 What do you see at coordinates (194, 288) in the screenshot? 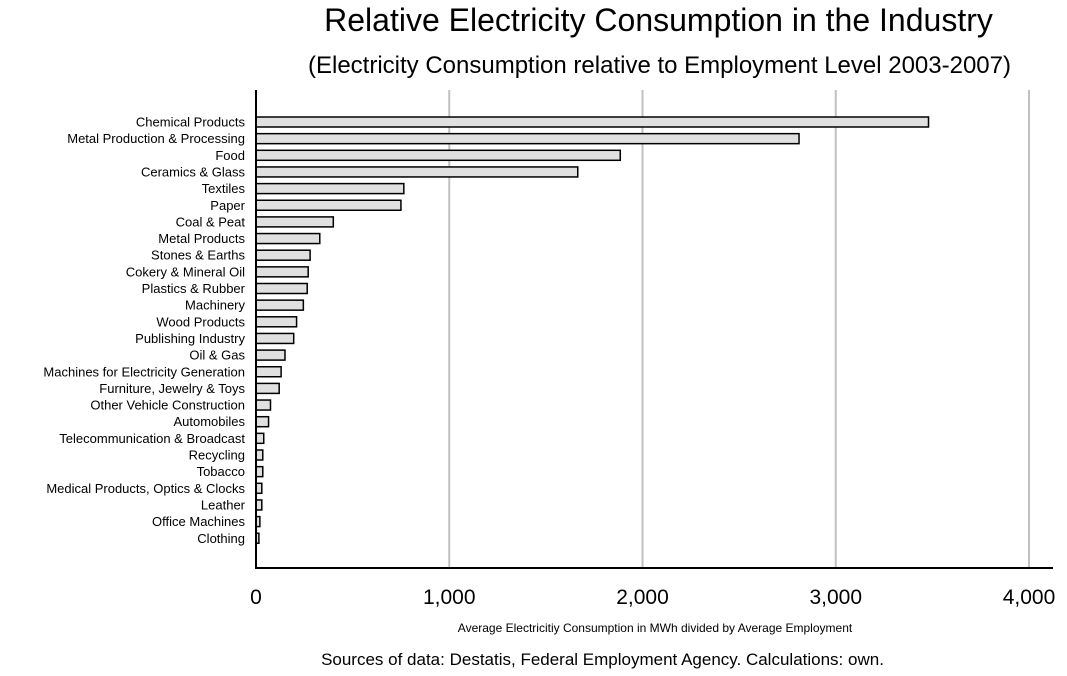
I see `category-label: Plastics & Rubber` at bounding box center [194, 288].